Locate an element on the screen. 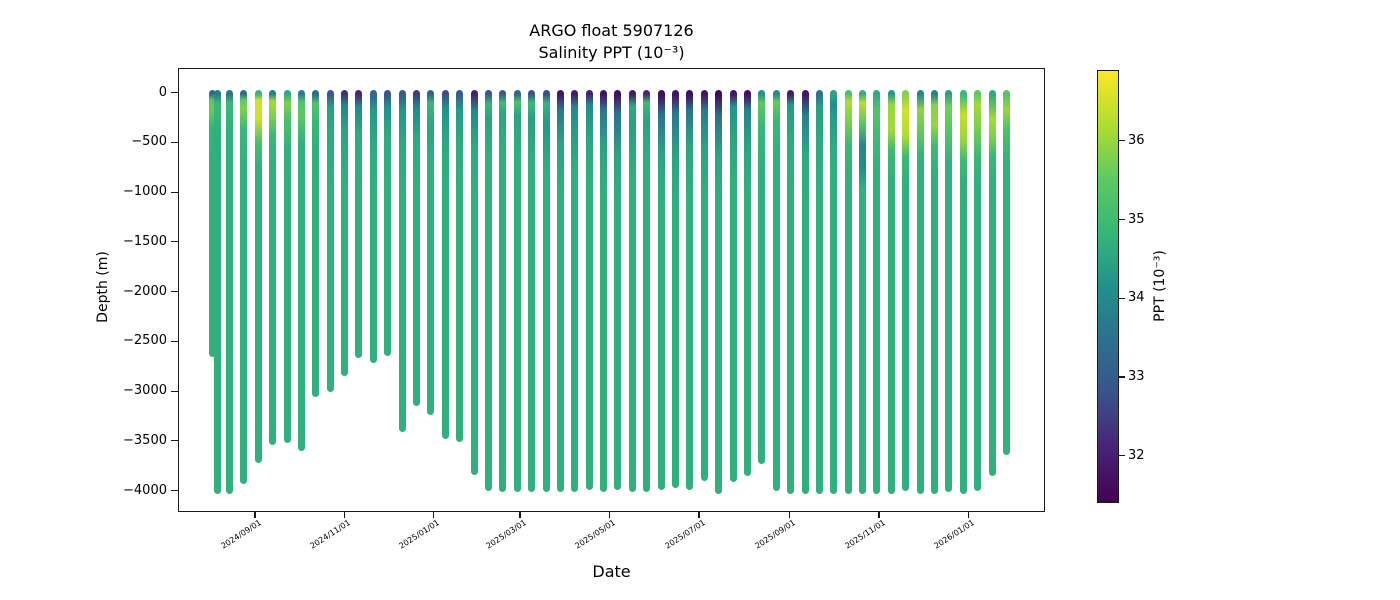 Image resolution: width=1400 pixels, height=600 pixels. y-tick-label: −3000 is located at coordinates (145, 391).